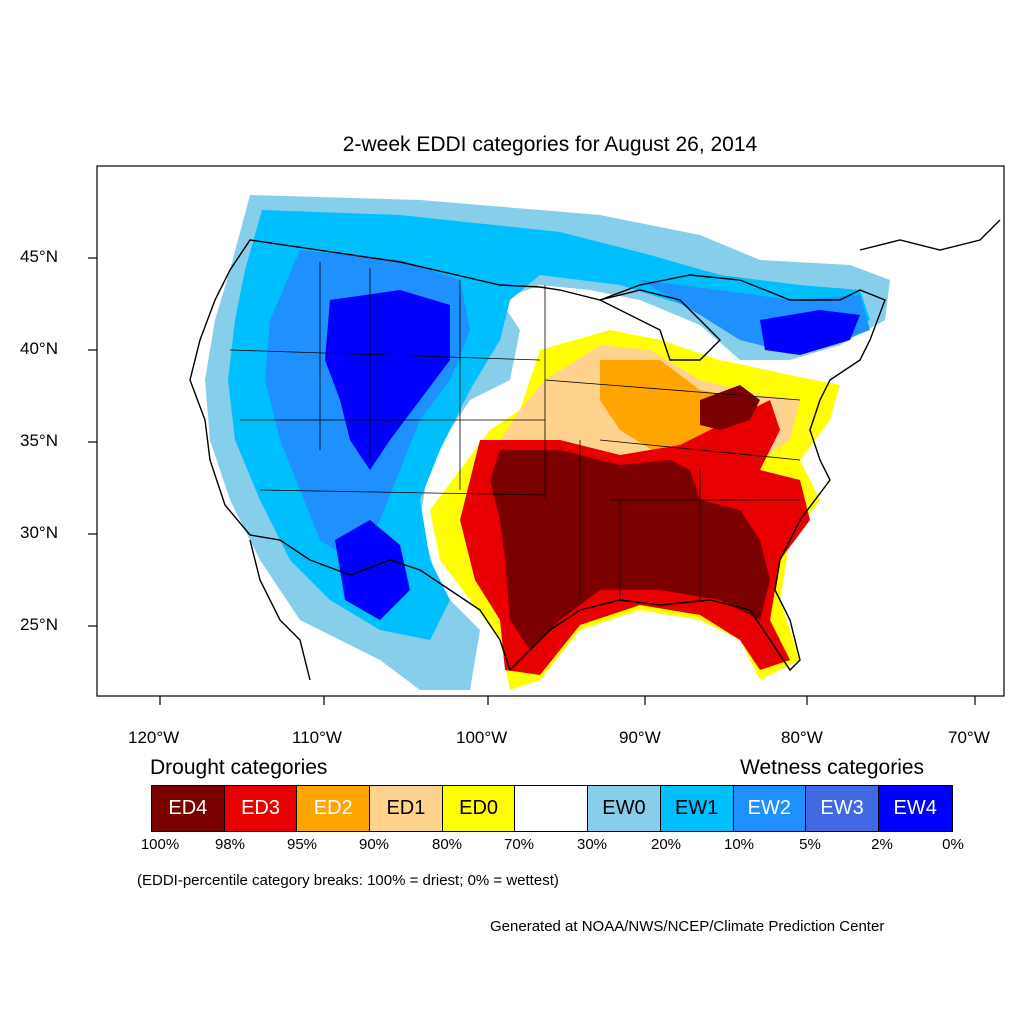 This screenshot has height=1024, width=1024. I want to click on legend-cell-ew2: EW2, so click(770, 808).